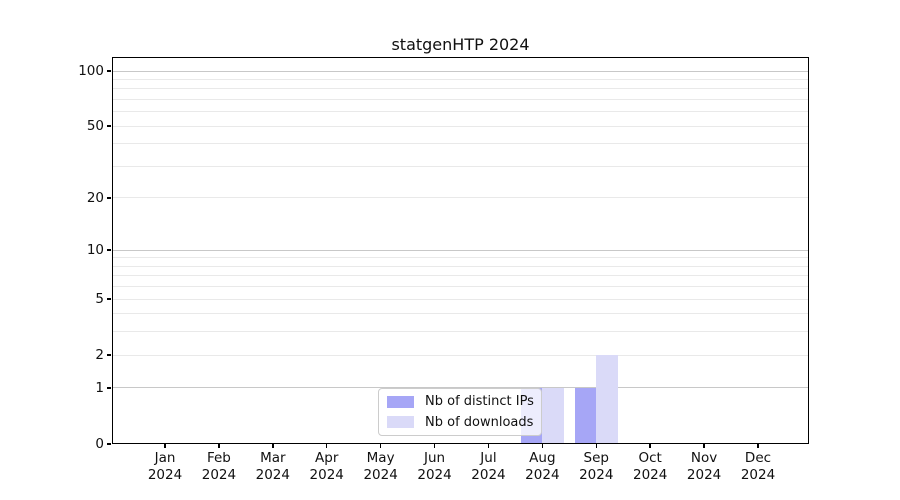  Describe the element at coordinates (479, 422) in the screenshot. I see `legend-label-downloads: Nb of downloads` at that location.